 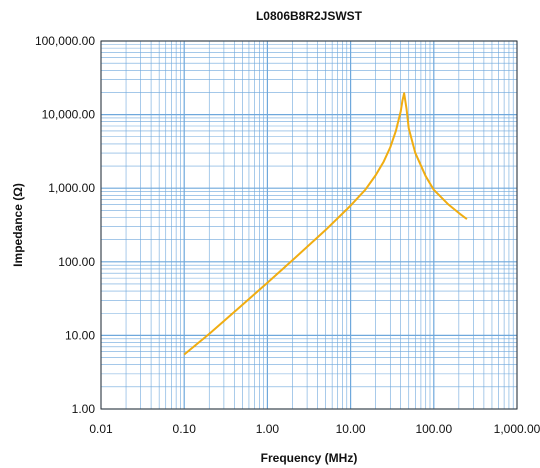 What do you see at coordinates (433, 429) in the screenshot?
I see `x-tick-label: 100.00` at bounding box center [433, 429].